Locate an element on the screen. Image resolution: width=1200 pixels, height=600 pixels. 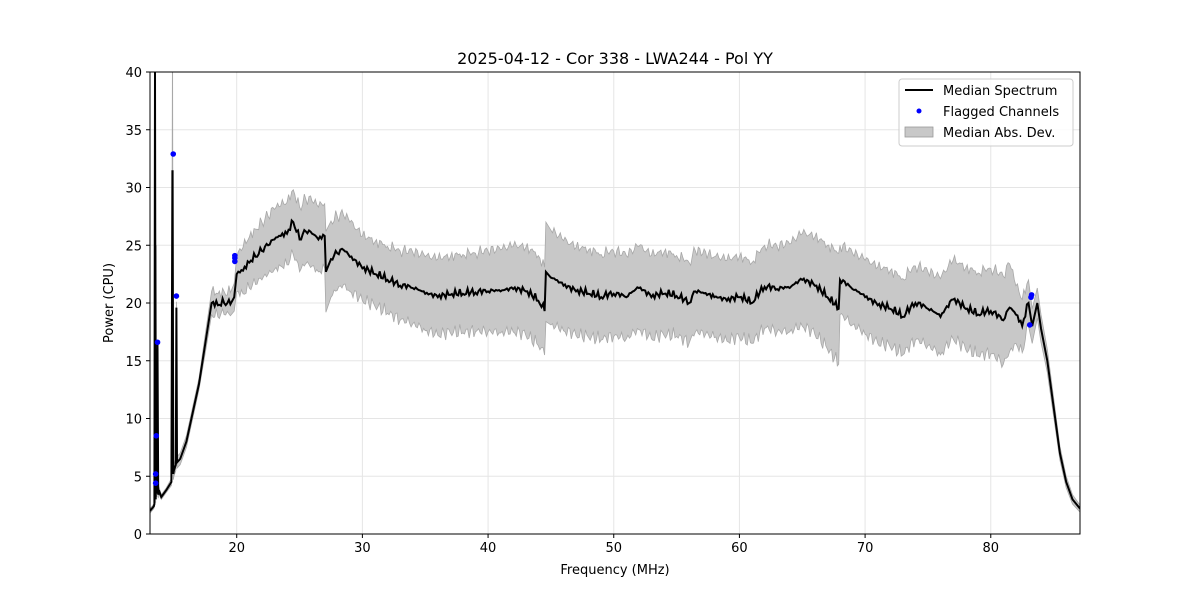
y-tick-label: 25 is located at coordinates (133, 246).